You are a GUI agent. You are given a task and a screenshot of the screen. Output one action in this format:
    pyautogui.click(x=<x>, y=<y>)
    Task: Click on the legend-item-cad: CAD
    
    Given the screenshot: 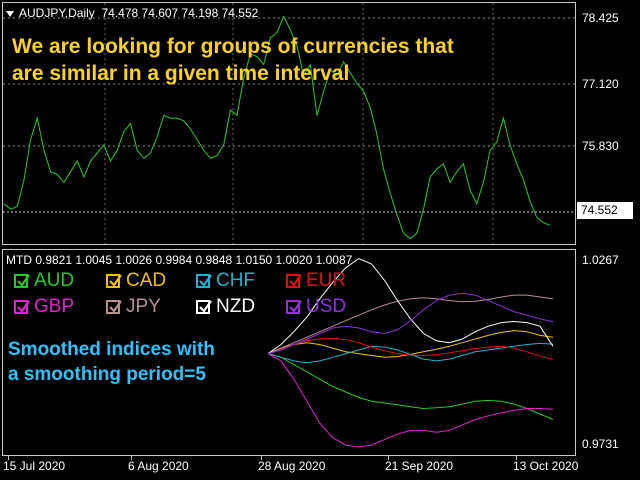 What is the action you would take?
    pyautogui.click(x=136, y=281)
    